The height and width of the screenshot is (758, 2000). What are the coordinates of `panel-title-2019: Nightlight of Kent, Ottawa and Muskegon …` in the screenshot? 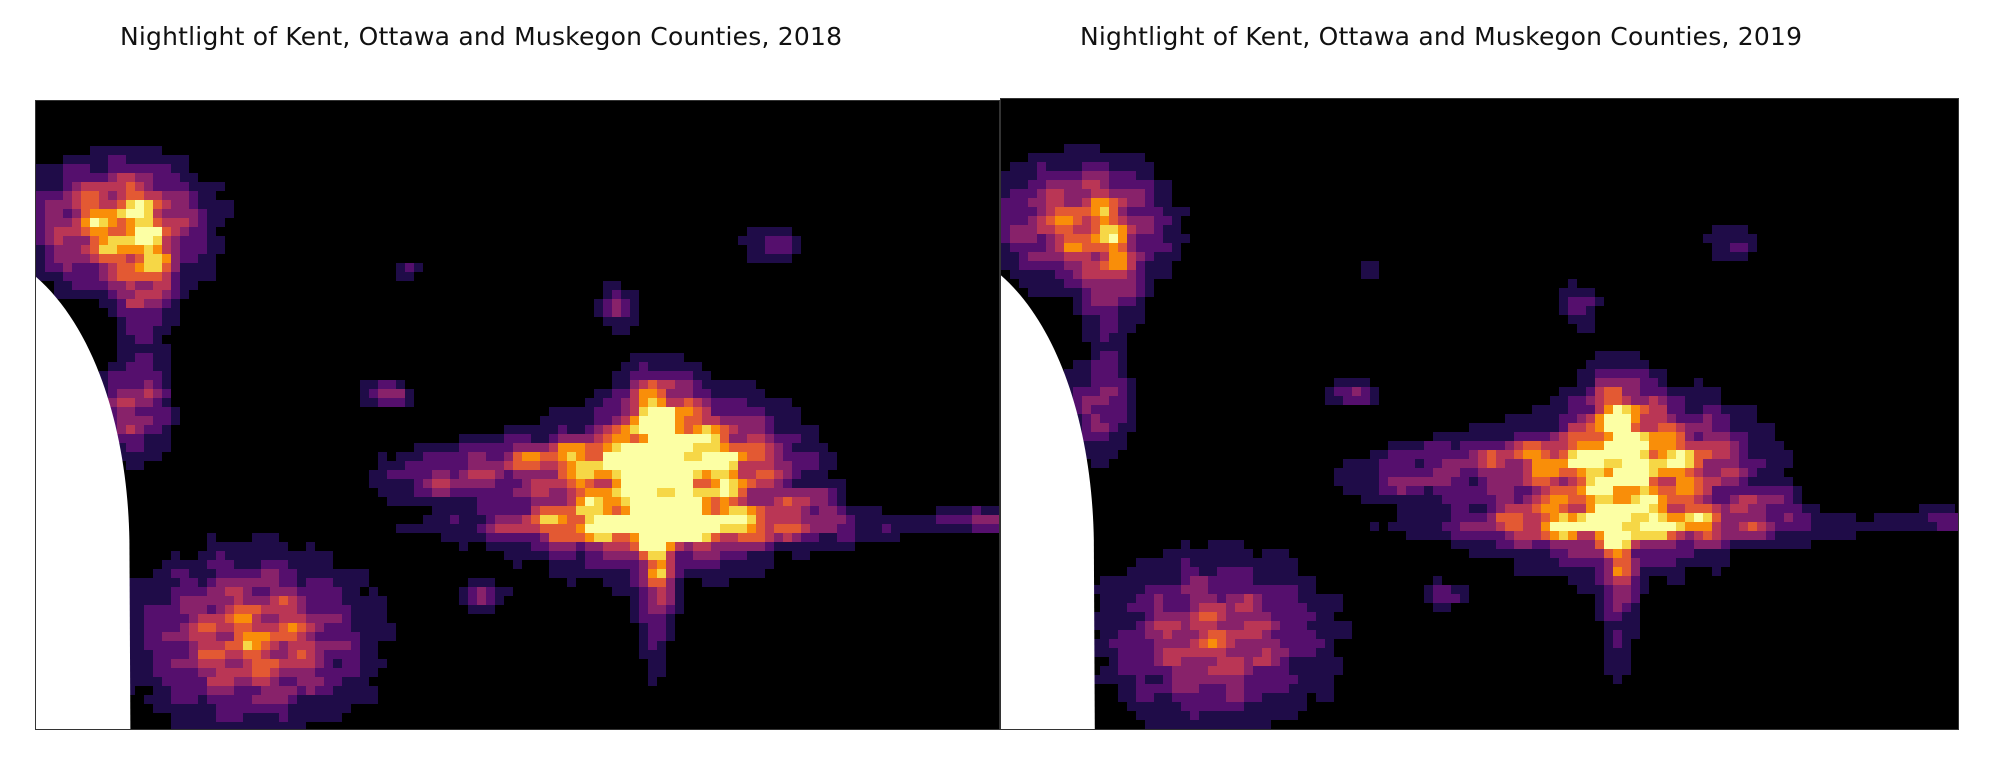 It's located at (1441, 36).